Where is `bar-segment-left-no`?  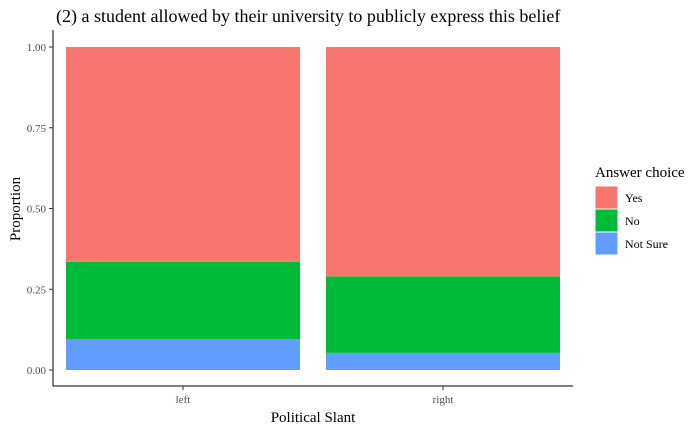
bar-segment-left-no is located at coordinates (183, 300).